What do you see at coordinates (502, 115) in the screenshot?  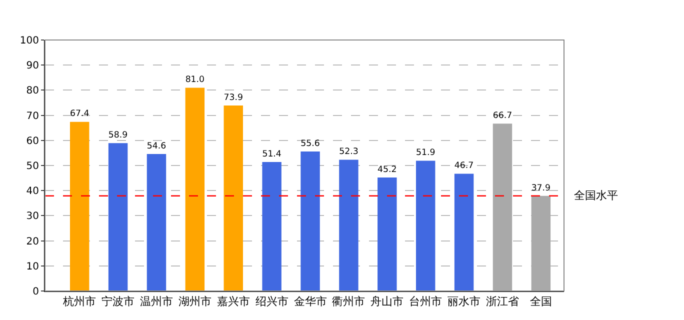 I see `data-label: 66.7` at bounding box center [502, 115].